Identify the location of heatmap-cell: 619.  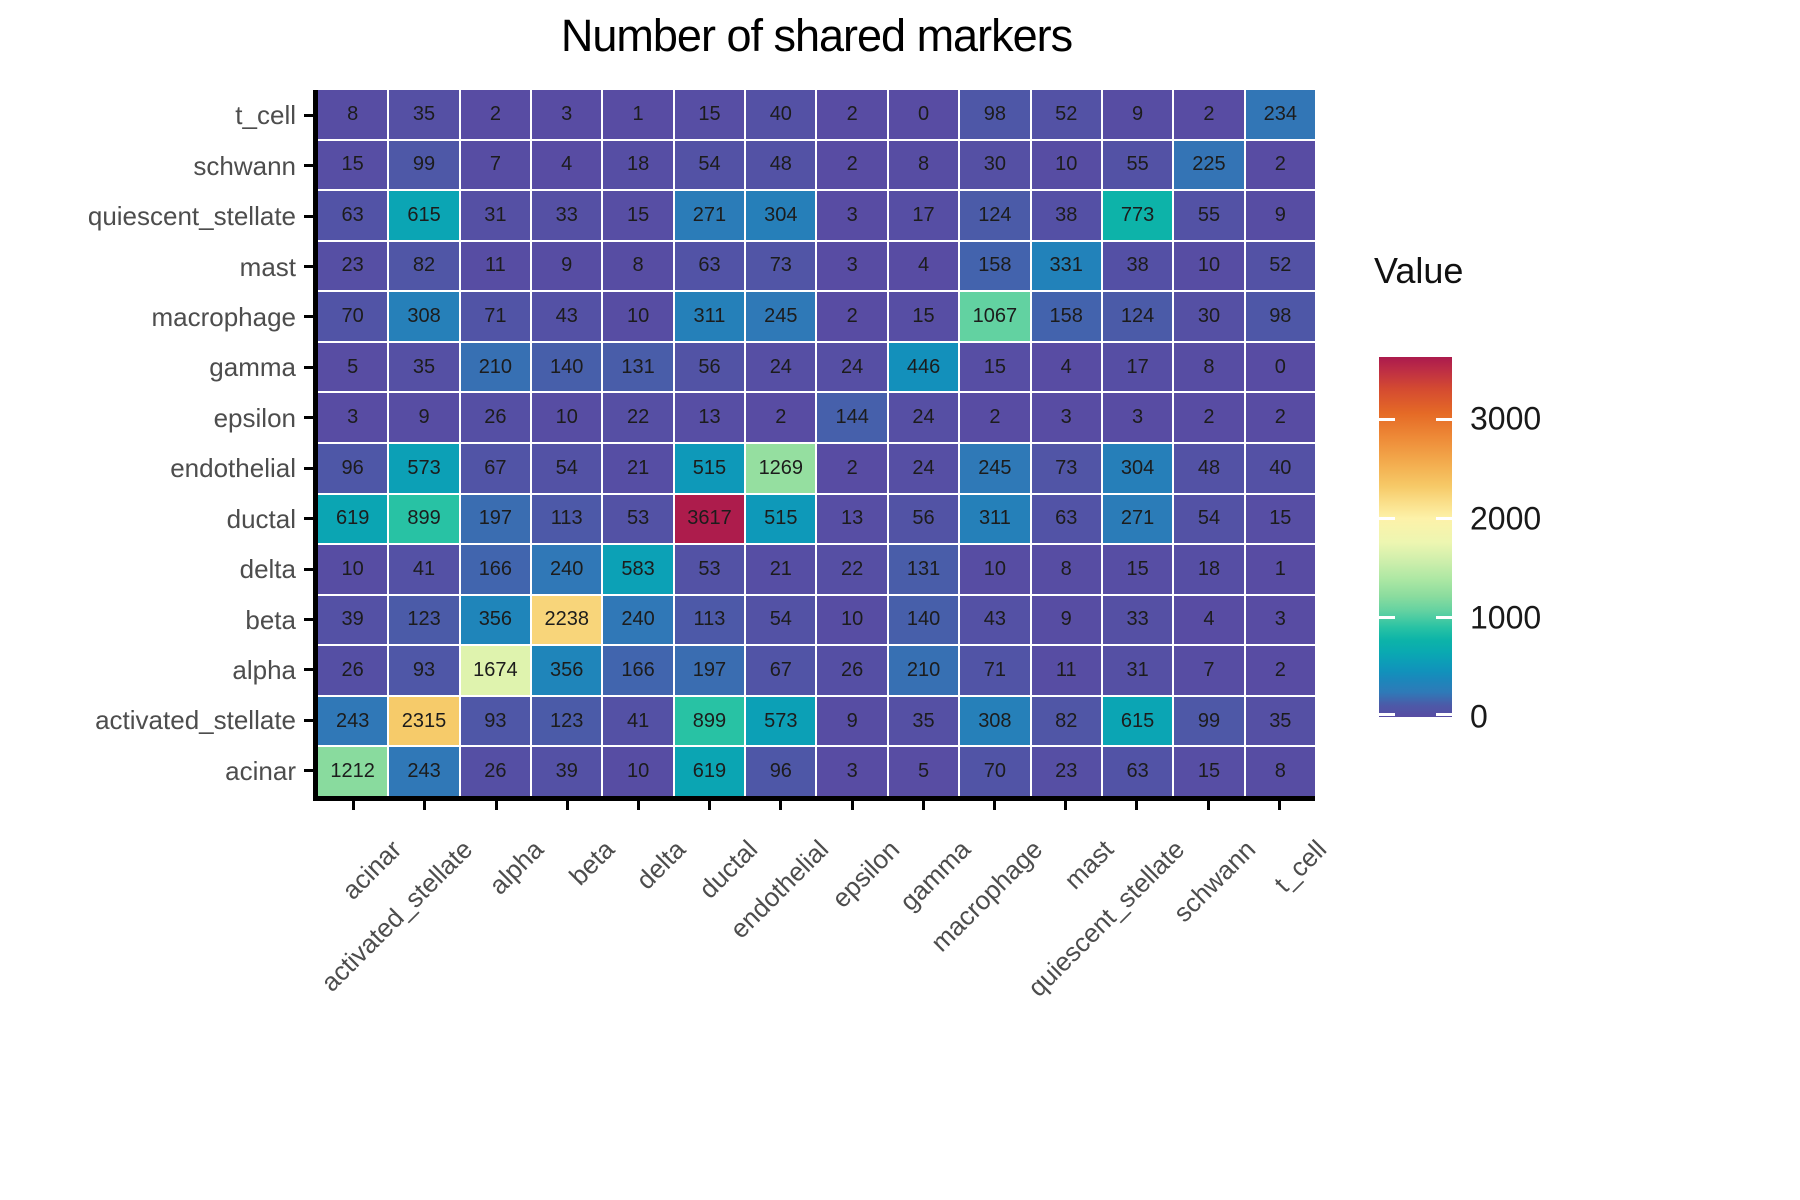
(709, 771).